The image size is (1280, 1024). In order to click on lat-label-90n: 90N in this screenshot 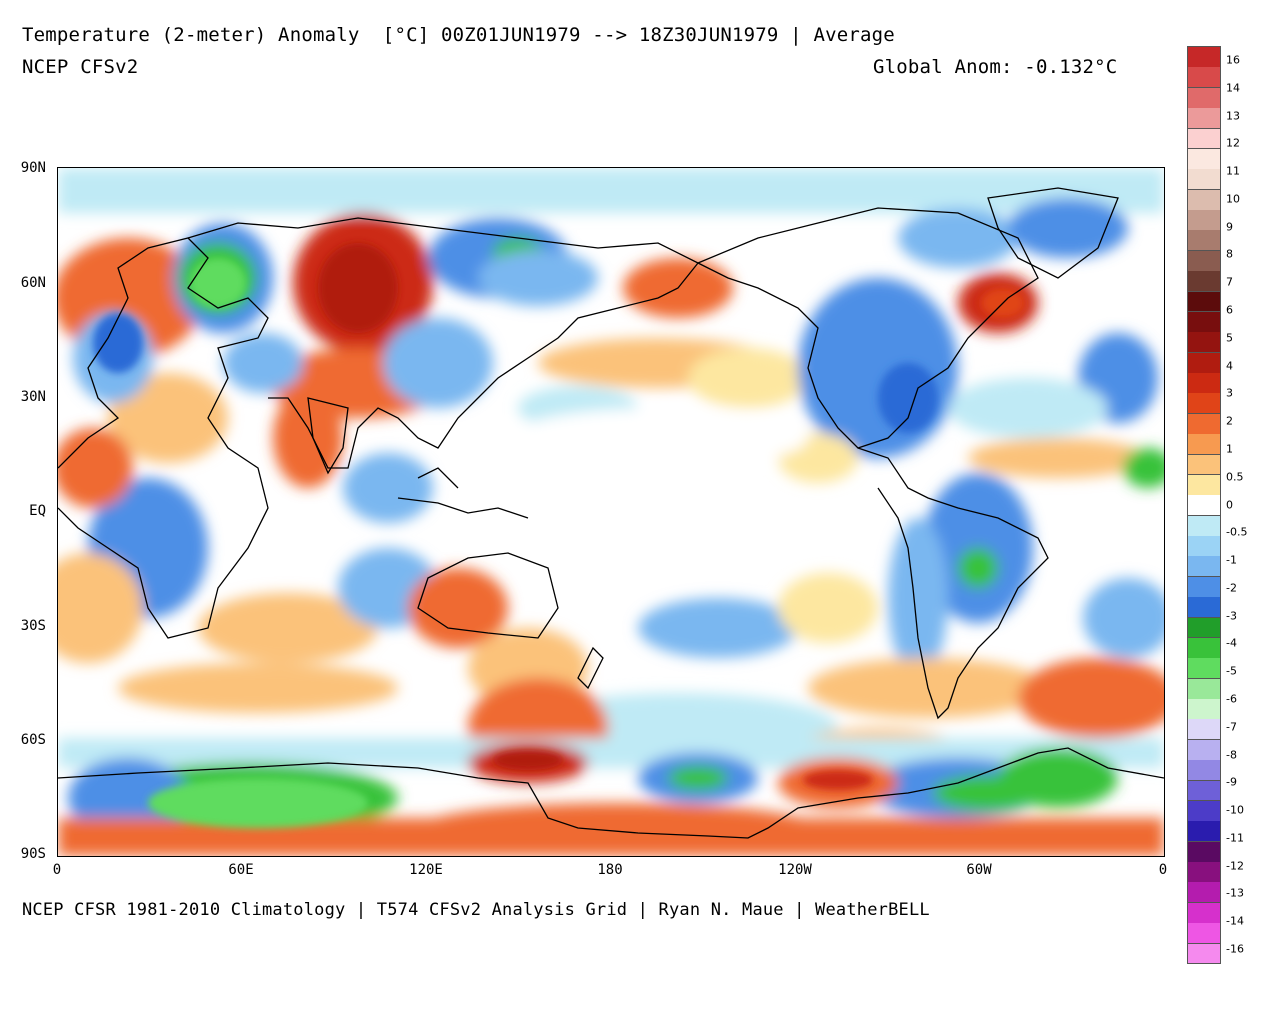, I will do `click(33, 168)`.